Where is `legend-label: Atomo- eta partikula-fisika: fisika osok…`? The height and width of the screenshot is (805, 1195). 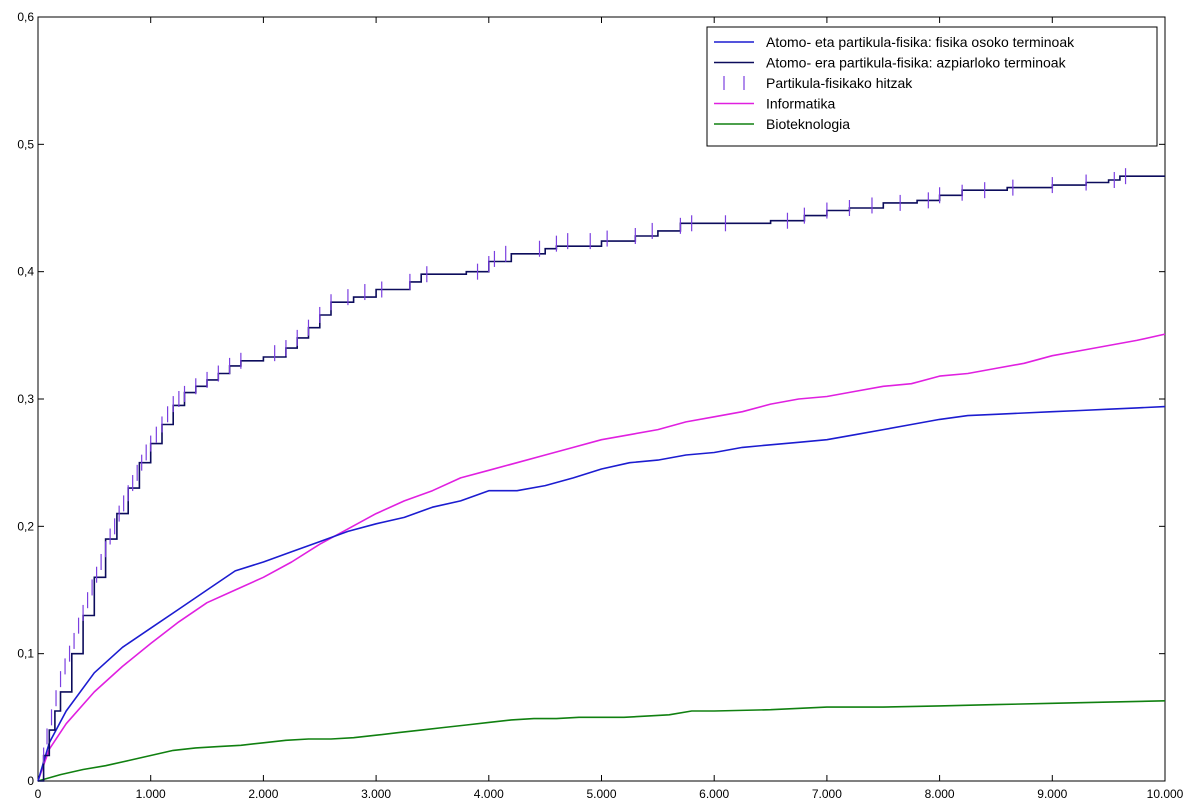 legend-label: Atomo- eta partikula-fisika: fisika osok… is located at coordinates (920, 42).